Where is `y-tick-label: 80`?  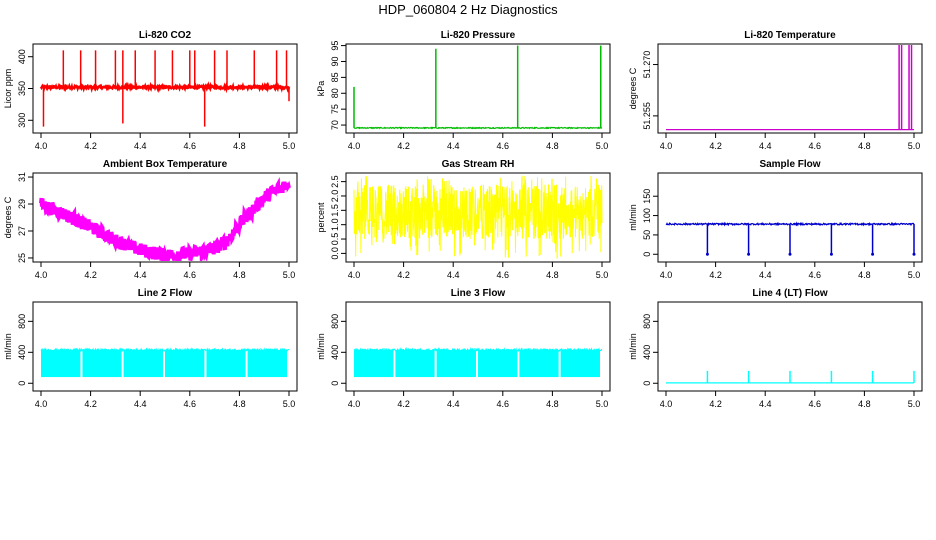 y-tick-label: 80 is located at coordinates (335, 93).